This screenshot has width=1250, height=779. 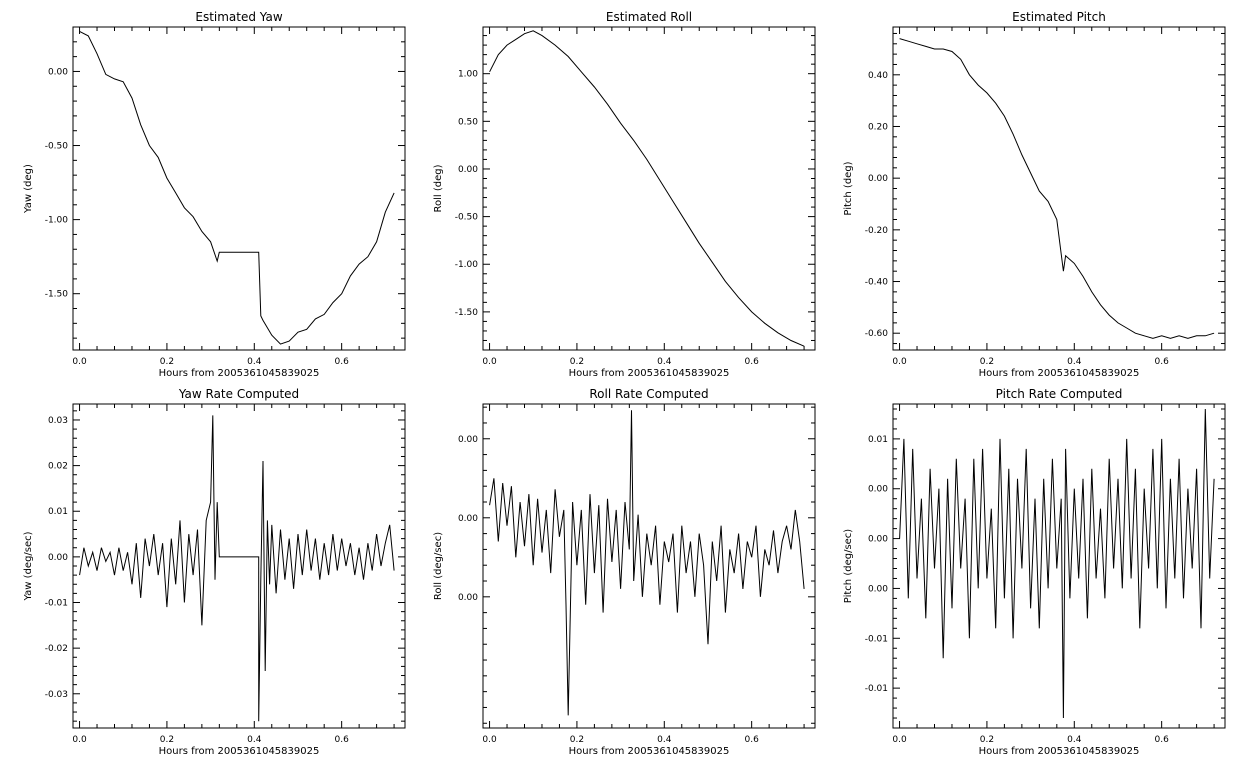 What do you see at coordinates (878, 127) in the screenshot?
I see `y-tick-label: 0.20` at bounding box center [878, 127].